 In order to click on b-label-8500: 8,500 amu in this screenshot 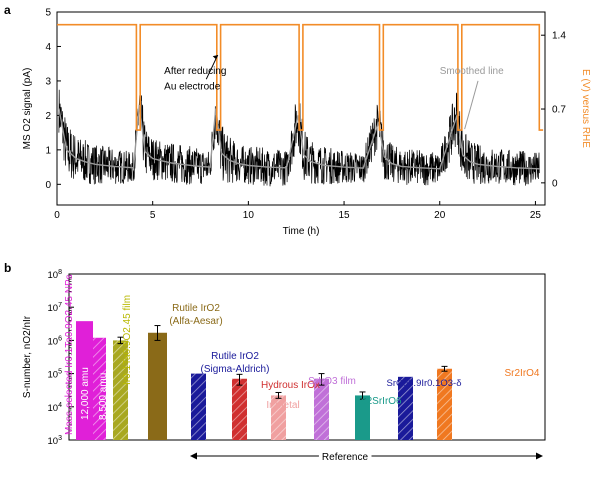, I will do `click(103, 396)`.